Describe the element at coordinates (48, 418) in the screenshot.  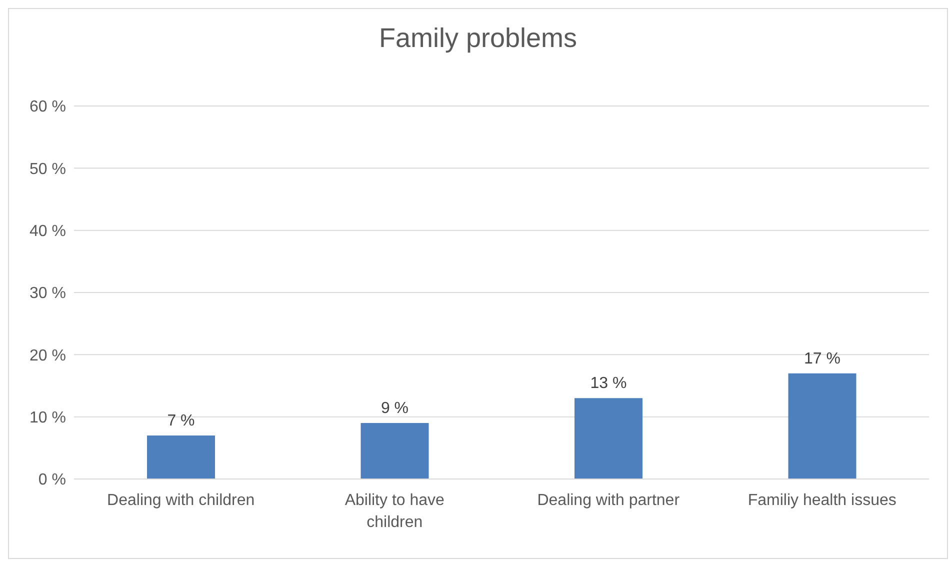
I see `y-tick-label: 10 %` at that location.